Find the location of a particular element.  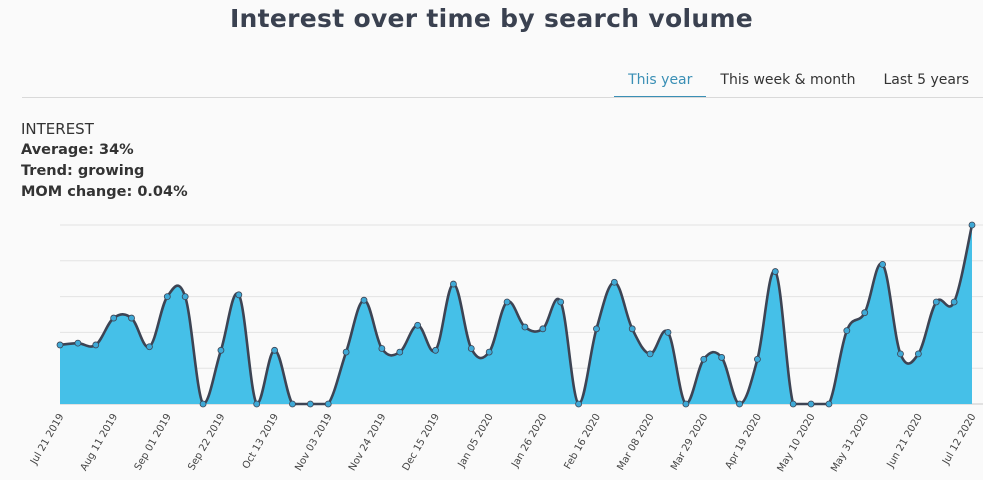

x-tick-label: Jul 21 2019 is located at coordinates (47, 439).